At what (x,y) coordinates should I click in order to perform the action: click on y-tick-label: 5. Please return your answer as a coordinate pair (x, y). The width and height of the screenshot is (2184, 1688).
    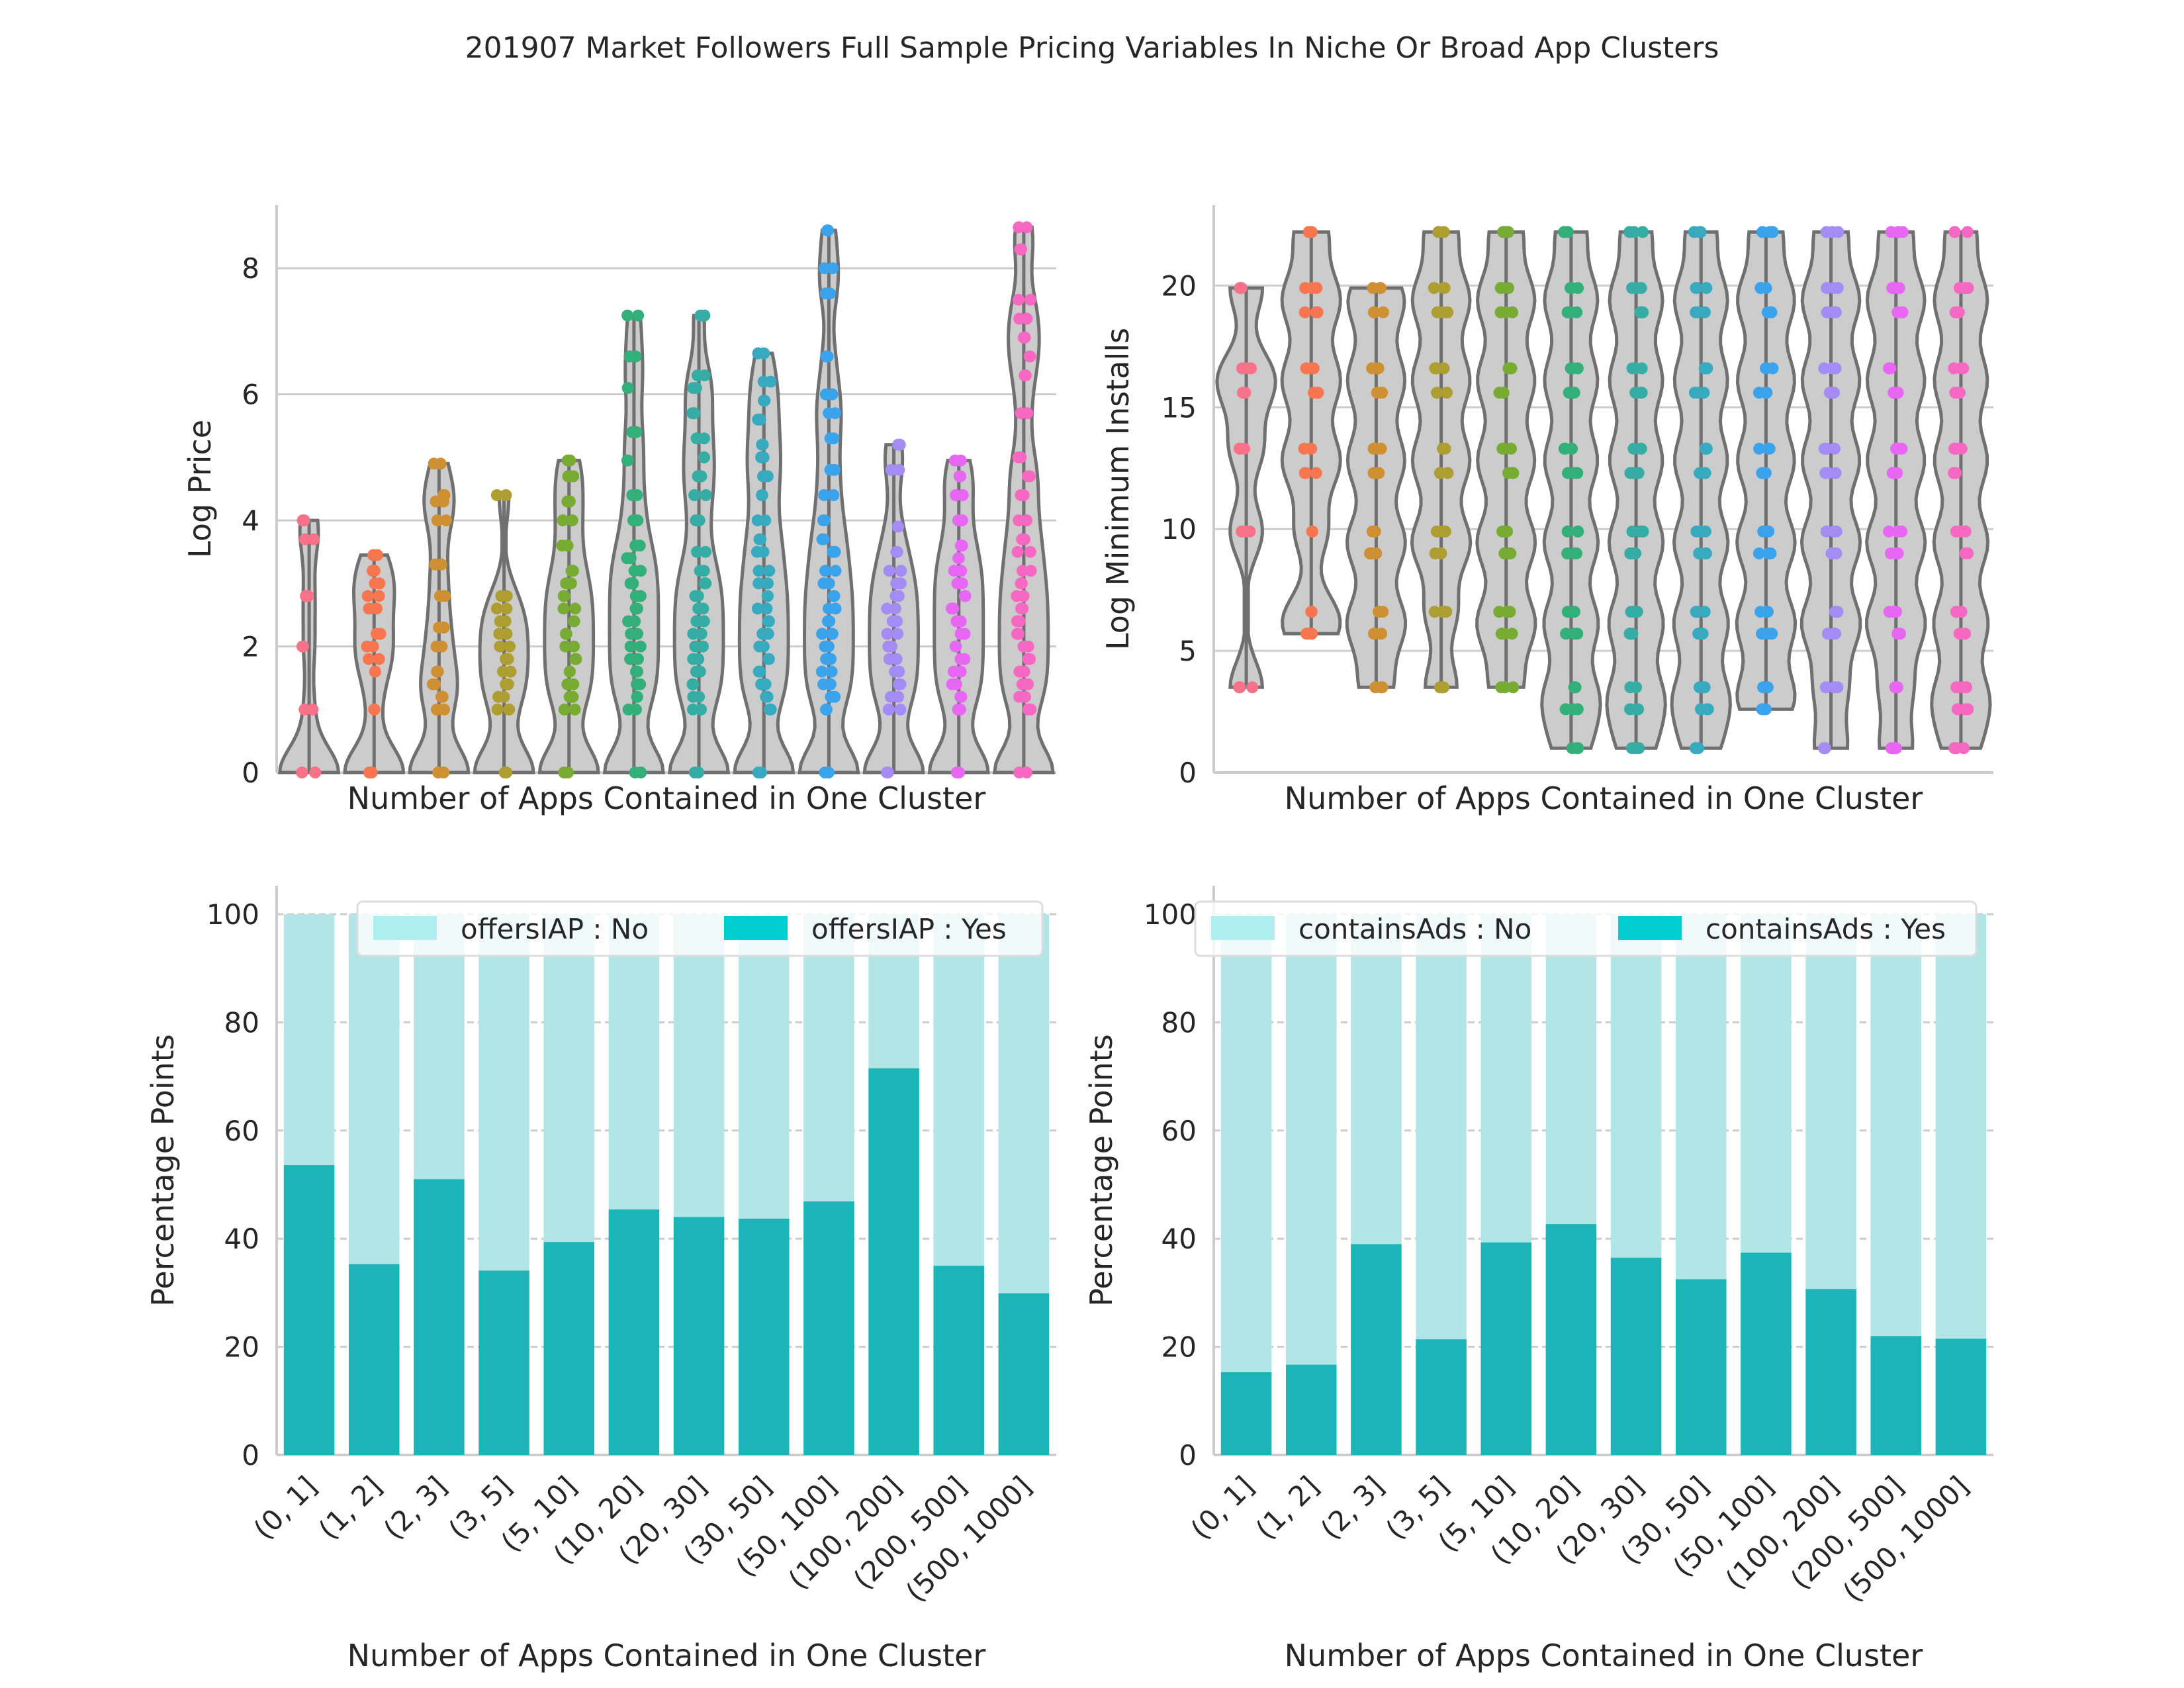
    Looking at the image, I should click on (1188, 651).